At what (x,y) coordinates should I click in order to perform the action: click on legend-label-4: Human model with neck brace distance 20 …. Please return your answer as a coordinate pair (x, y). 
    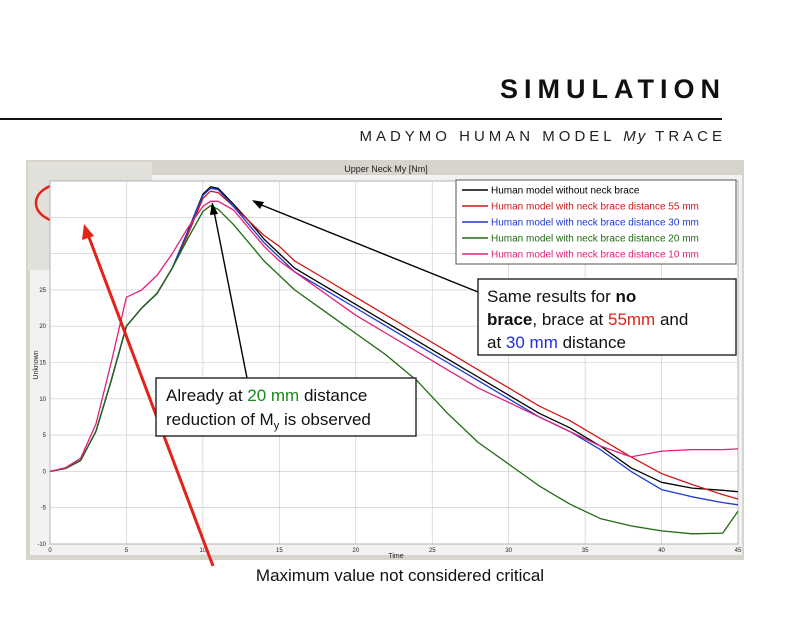
    Looking at the image, I should click on (595, 239).